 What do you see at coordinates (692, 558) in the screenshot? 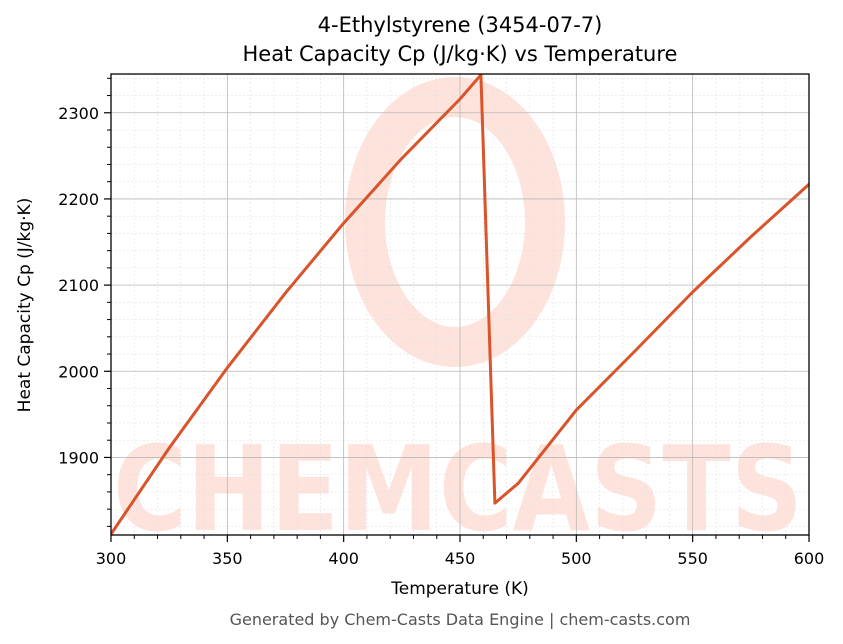
I see `x-tick-label: 550` at bounding box center [692, 558].